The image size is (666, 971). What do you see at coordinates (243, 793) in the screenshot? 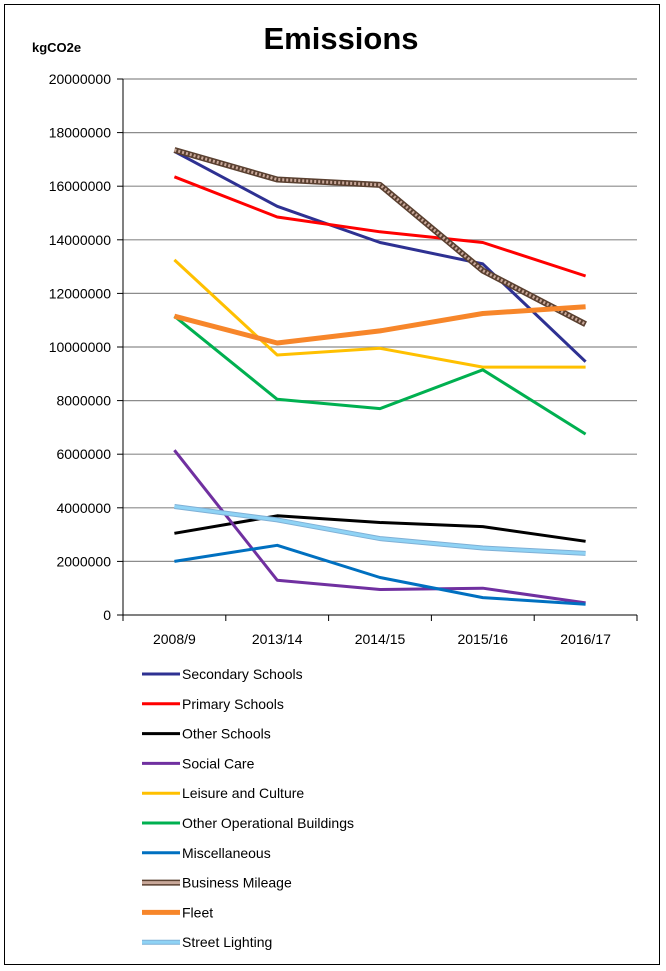
I see `legend-label: Leisure and Culture` at bounding box center [243, 793].